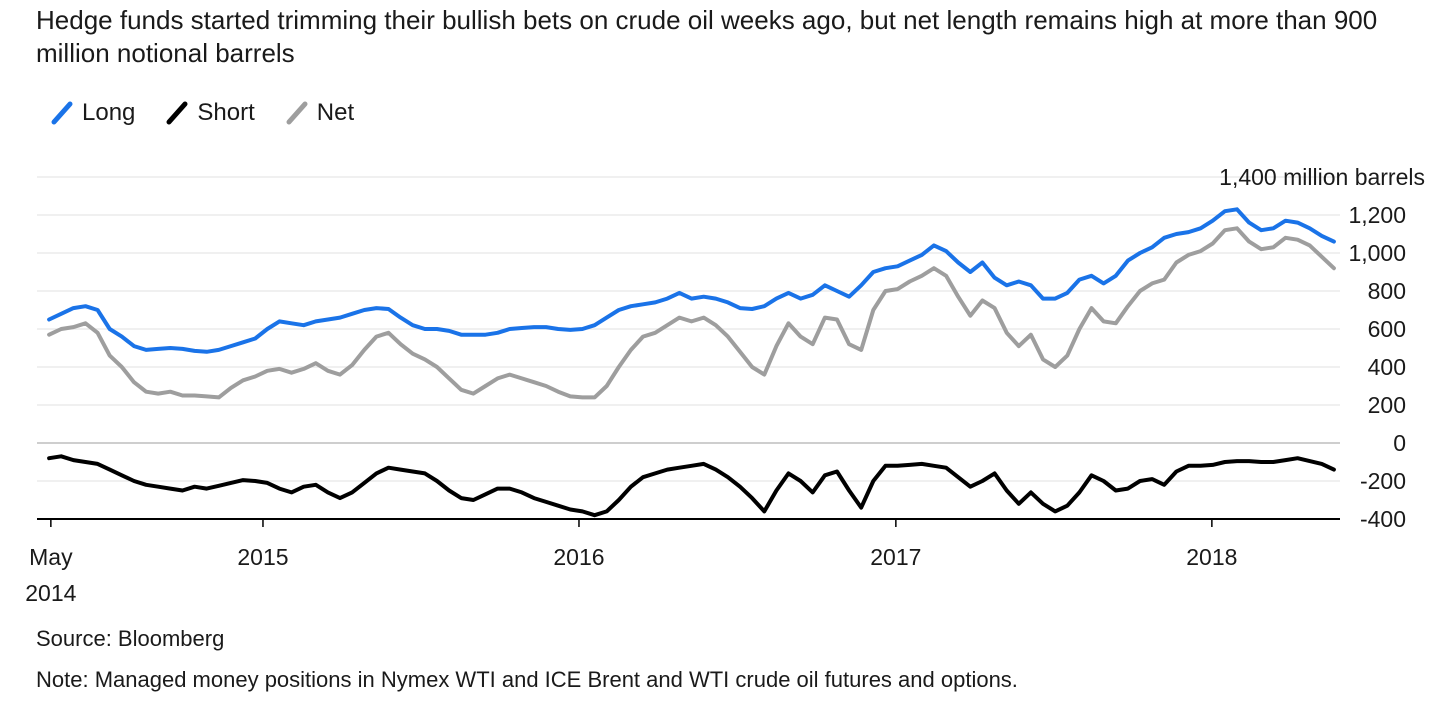 This screenshot has height=718, width=1433. I want to click on y-tick-label: 800, so click(1387, 291).